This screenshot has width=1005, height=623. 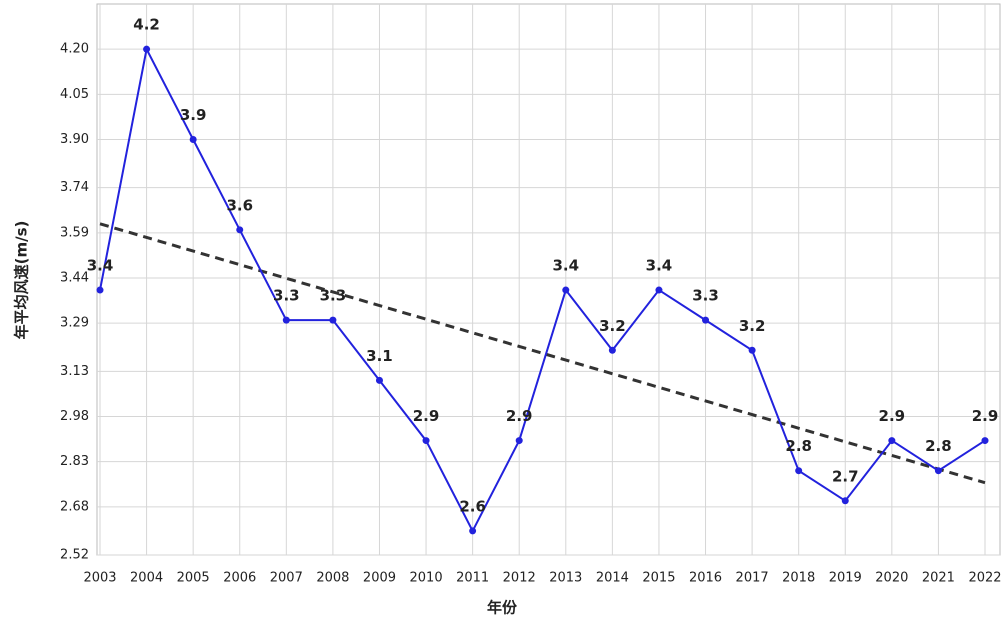 I want to click on y-tick-label: 3.90, so click(x=74, y=139).